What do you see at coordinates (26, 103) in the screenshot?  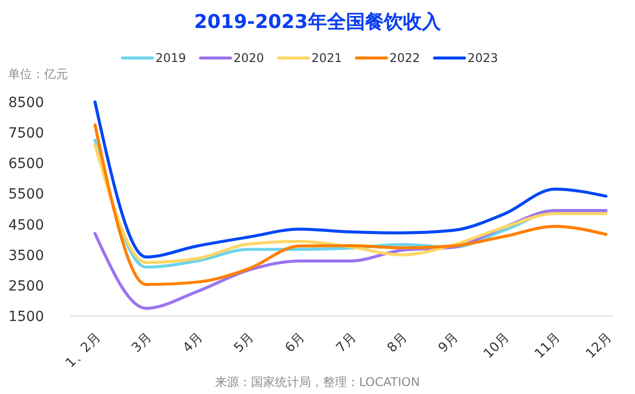 I see `y-tick-label: 8500` at bounding box center [26, 103].